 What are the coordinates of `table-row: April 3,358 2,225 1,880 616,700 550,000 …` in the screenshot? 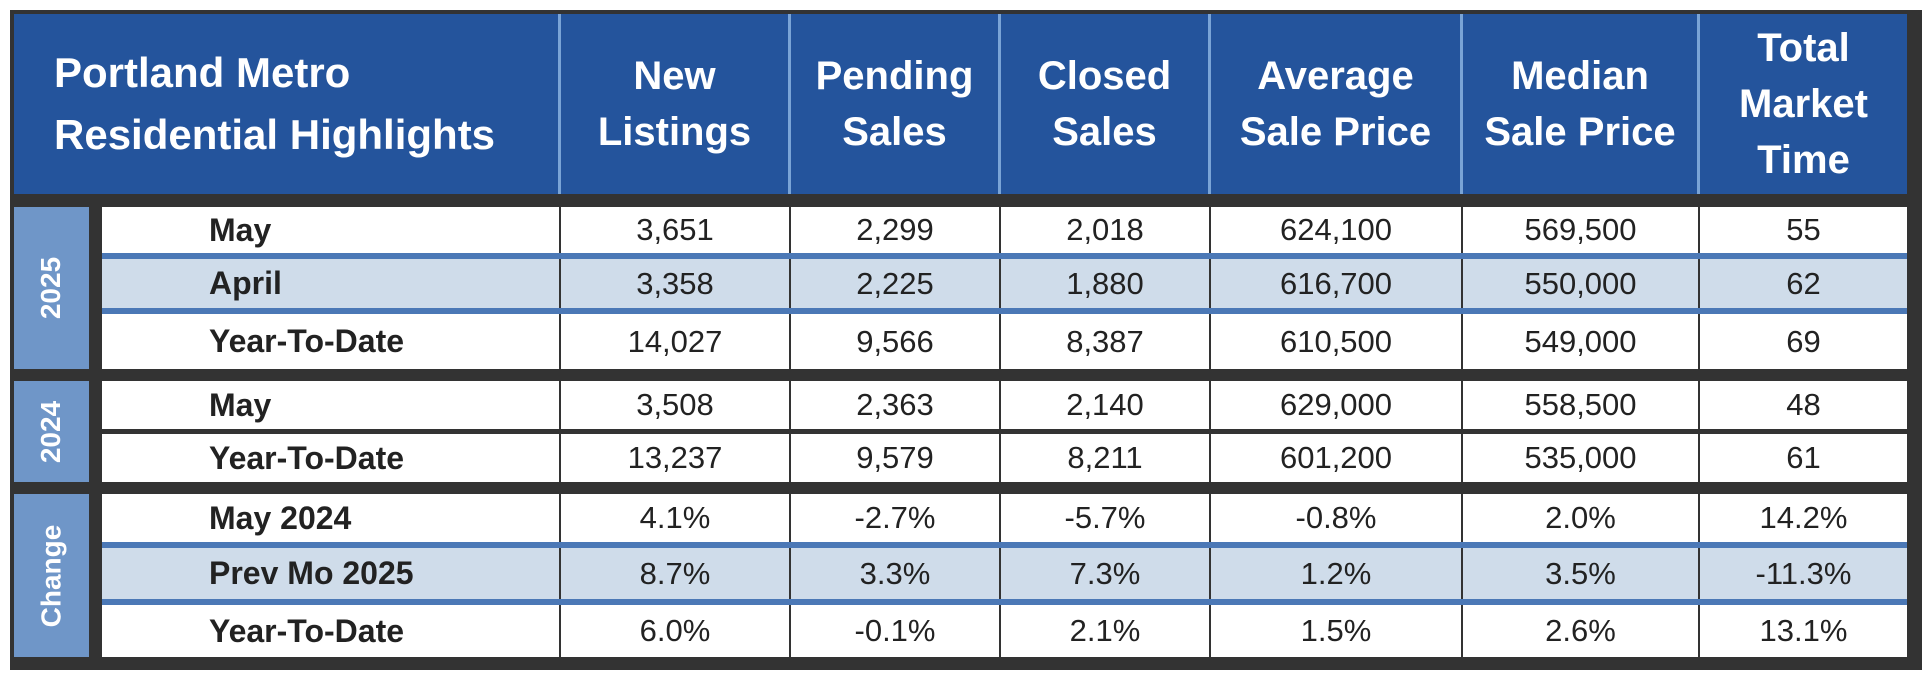 It's located at (1004, 283).